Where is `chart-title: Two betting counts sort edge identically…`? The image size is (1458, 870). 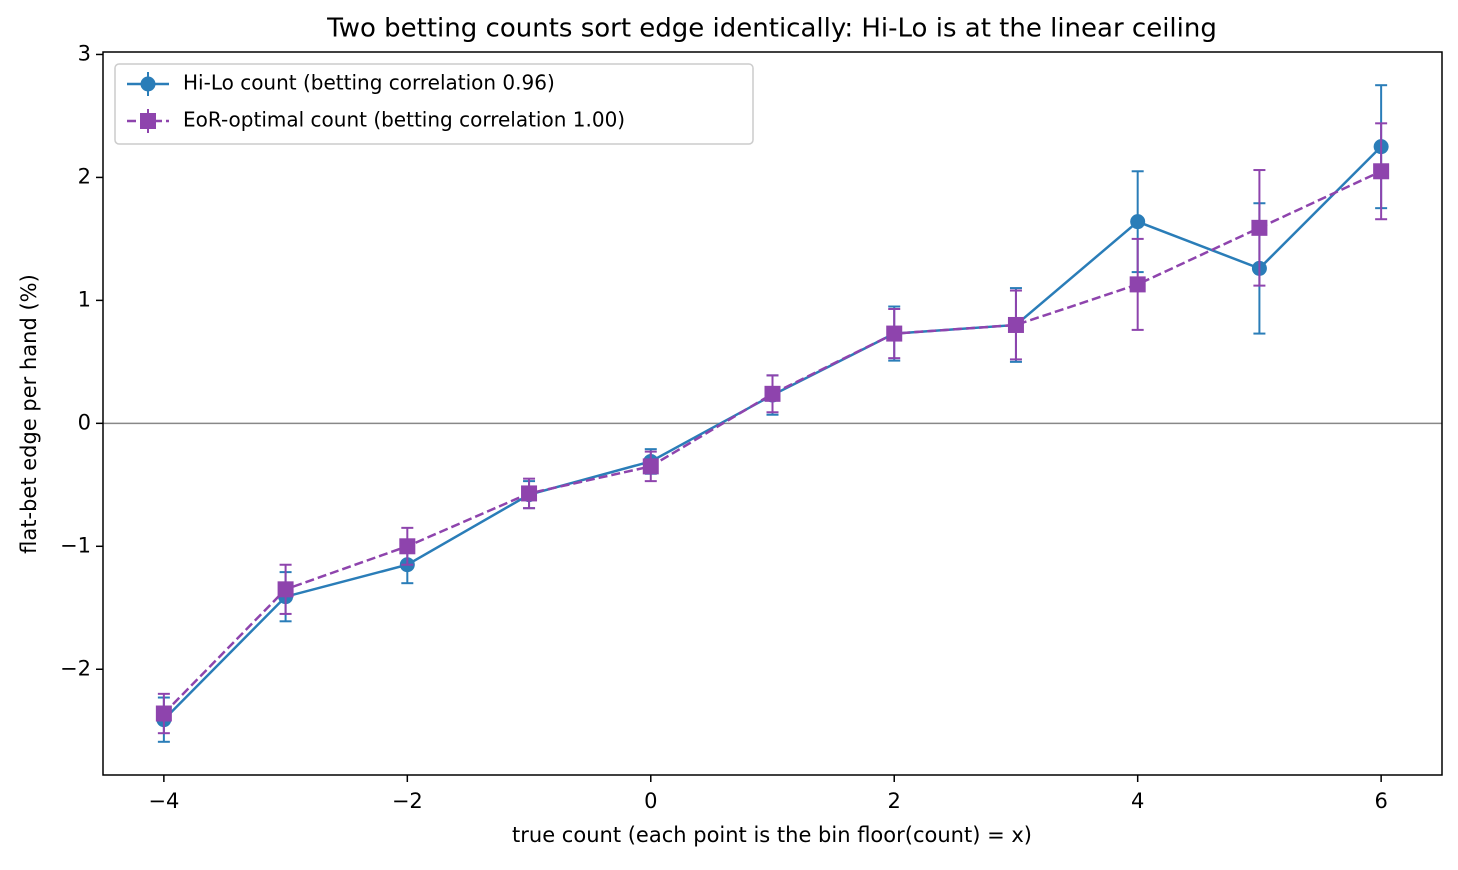
chart-title: Two betting counts sort edge identically… is located at coordinates (771, 29).